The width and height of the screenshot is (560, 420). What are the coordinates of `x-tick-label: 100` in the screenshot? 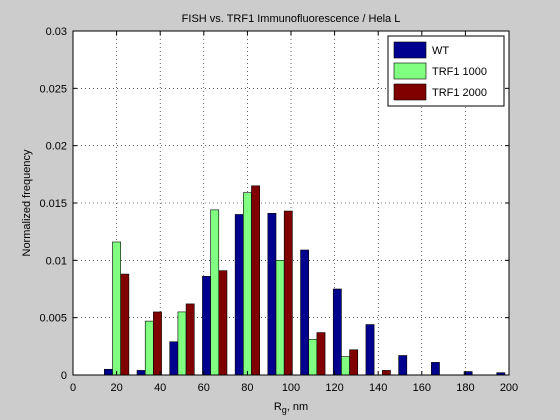 It's located at (291, 388).